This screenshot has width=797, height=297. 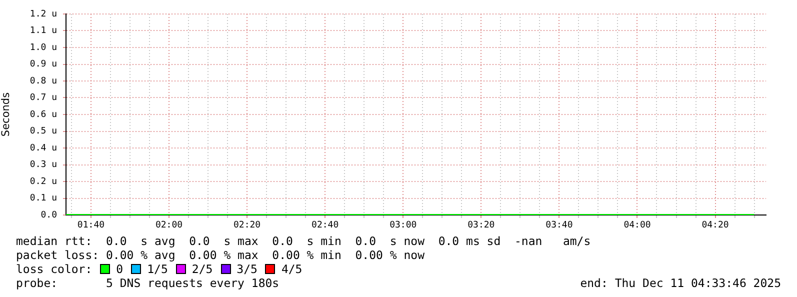 What do you see at coordinates (637, 225) in the screenshot?
I see `x-tick-label: 04:00` at bounding box center [637, 225].